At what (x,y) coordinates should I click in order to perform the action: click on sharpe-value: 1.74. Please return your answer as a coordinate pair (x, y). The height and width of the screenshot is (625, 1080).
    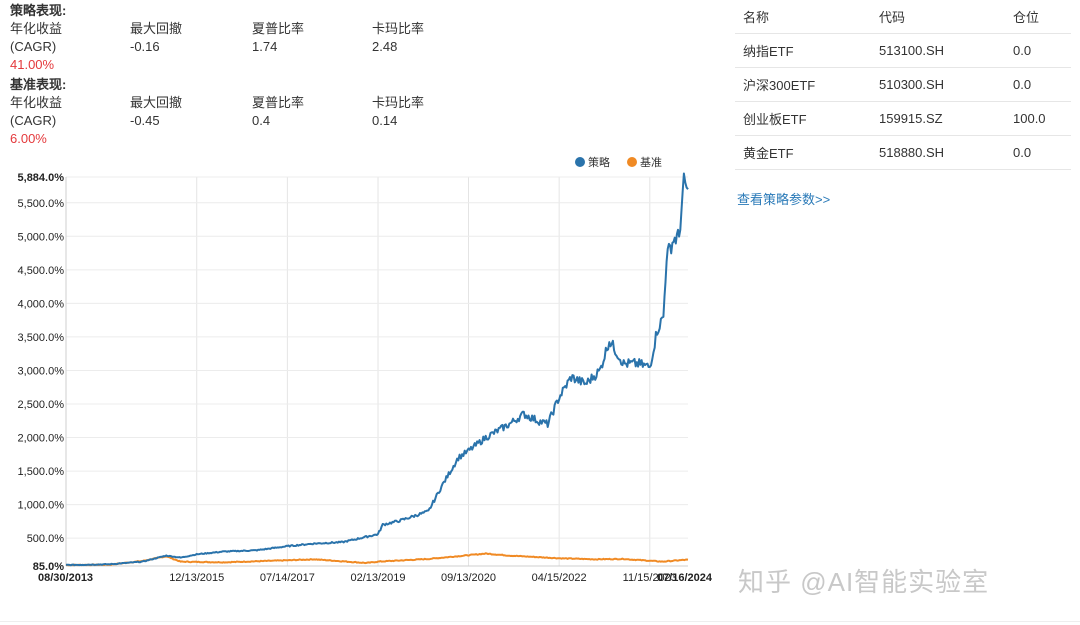
    Looking at the image, I should click on (265, 46).